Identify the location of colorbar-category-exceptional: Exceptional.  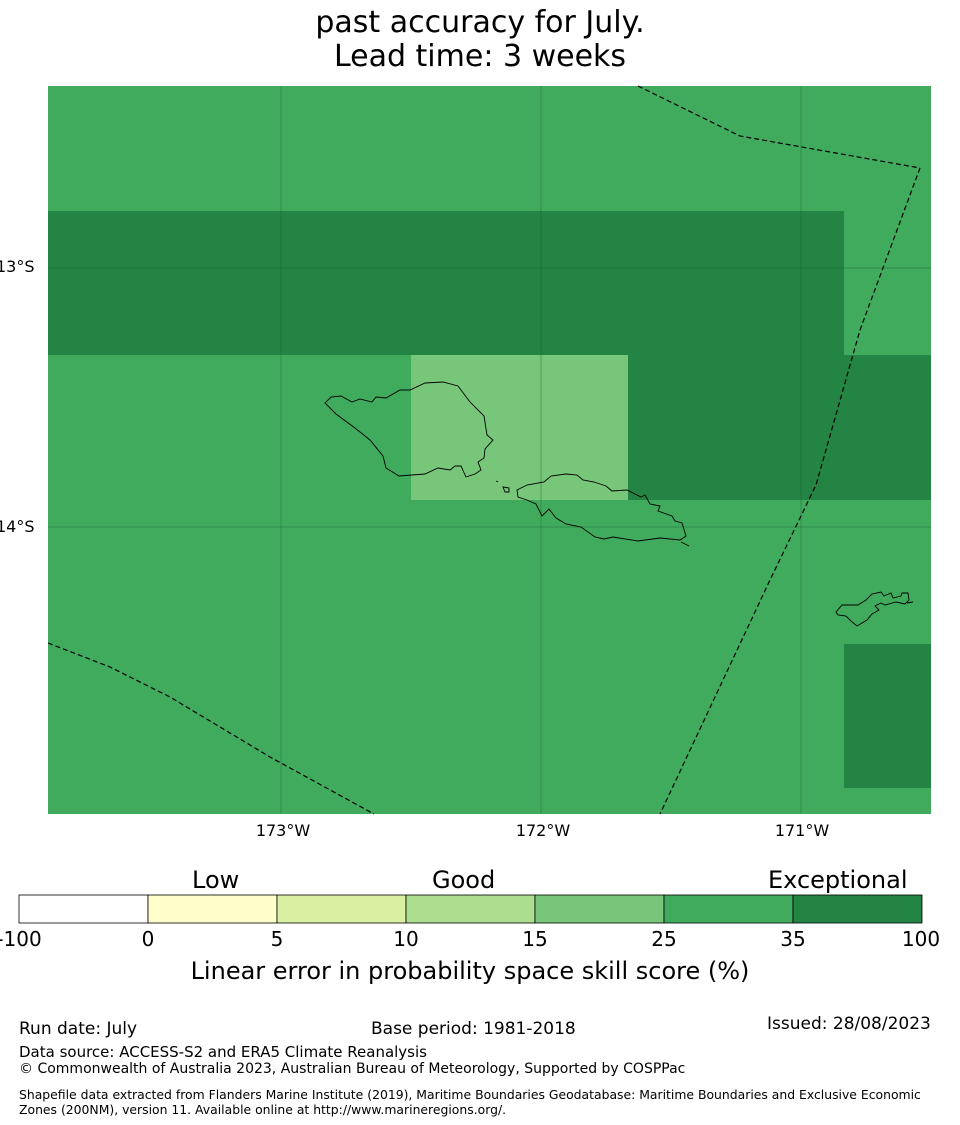
(838, 880).